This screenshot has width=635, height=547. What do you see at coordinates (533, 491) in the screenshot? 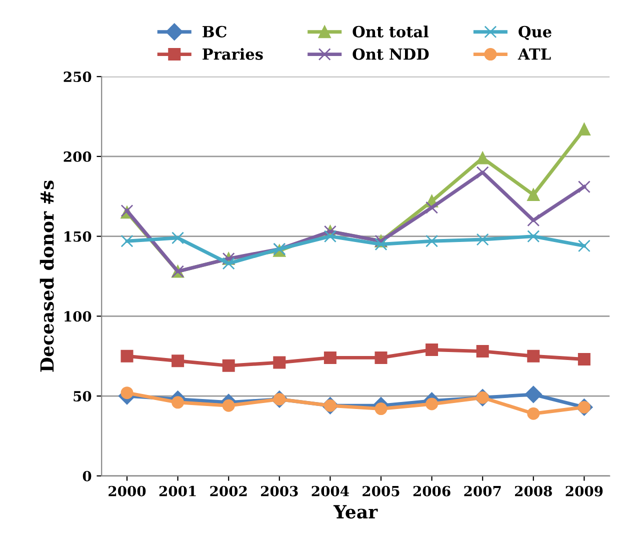
I see `x-tick-label: 2008` at bounding box center [533, 491].